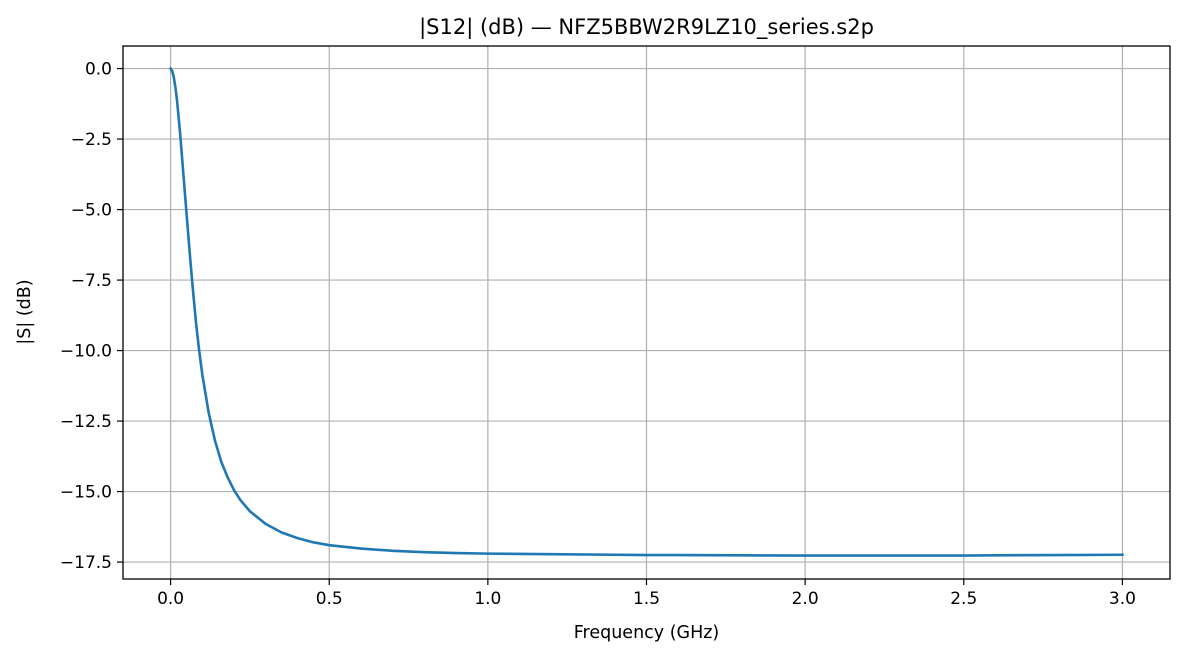 This screenshot has width=1185, height=657. I want to click on y-axis-label: |S| (dB), so click(25, 311).